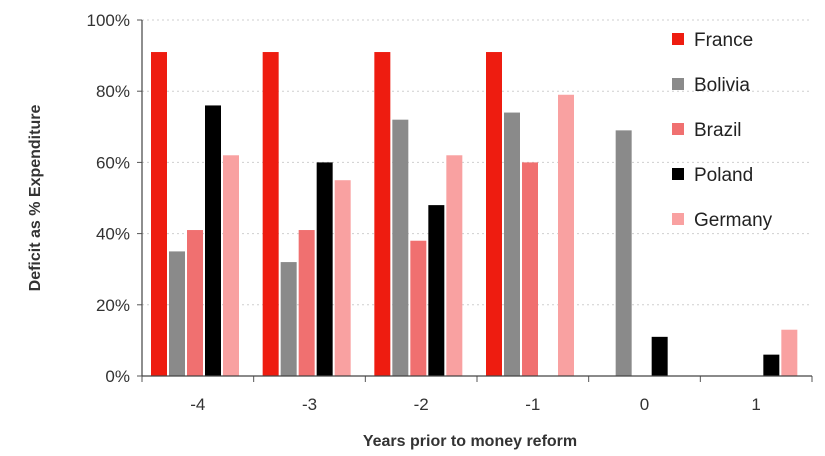 Image resolution: width=825 pixels, height=456 pixels. What do you see at coordinates (644, 404) in the screenshot?
I see `x-tick-label: 0` at bounding box center [644, 404].